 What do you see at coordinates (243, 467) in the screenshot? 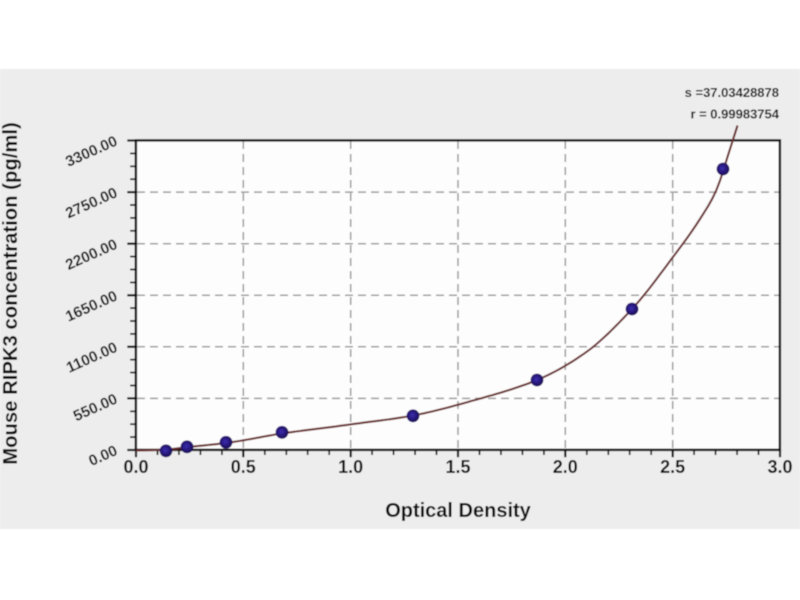
I see `svg-text: 0.5` at bounding box center [243, 467].